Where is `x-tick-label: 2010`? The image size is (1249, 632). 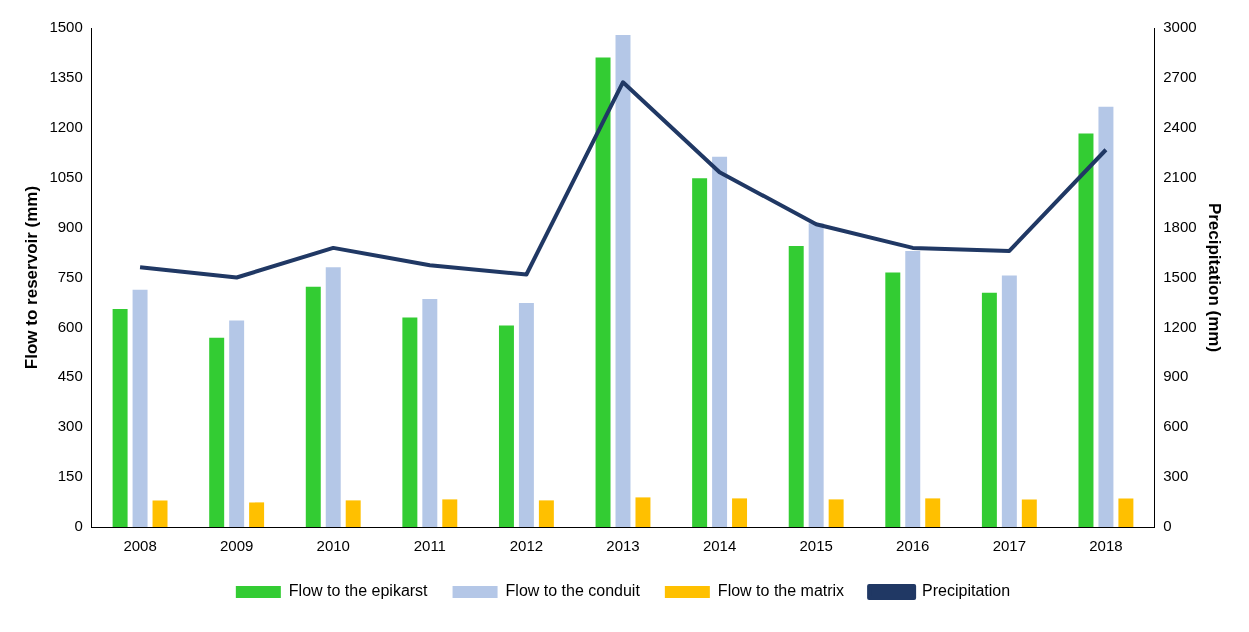 x-tick-label: 2010 is located at coordinates (333, 546).